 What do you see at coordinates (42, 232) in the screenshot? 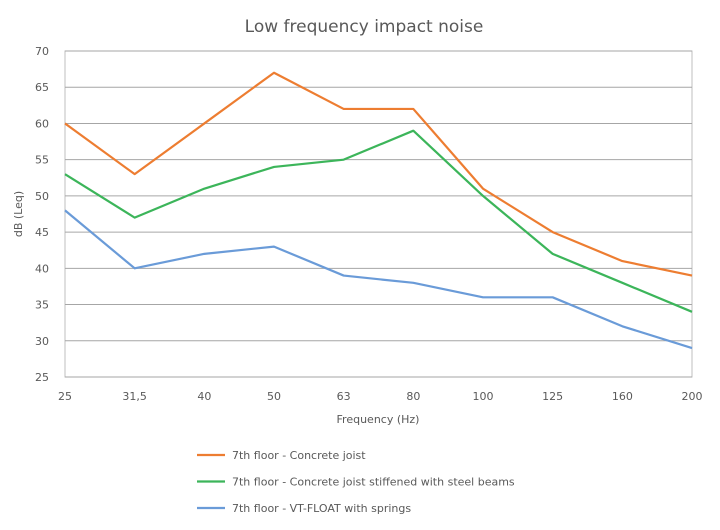
I see `y-tick-label: 45` at bounding box center [42, 232].